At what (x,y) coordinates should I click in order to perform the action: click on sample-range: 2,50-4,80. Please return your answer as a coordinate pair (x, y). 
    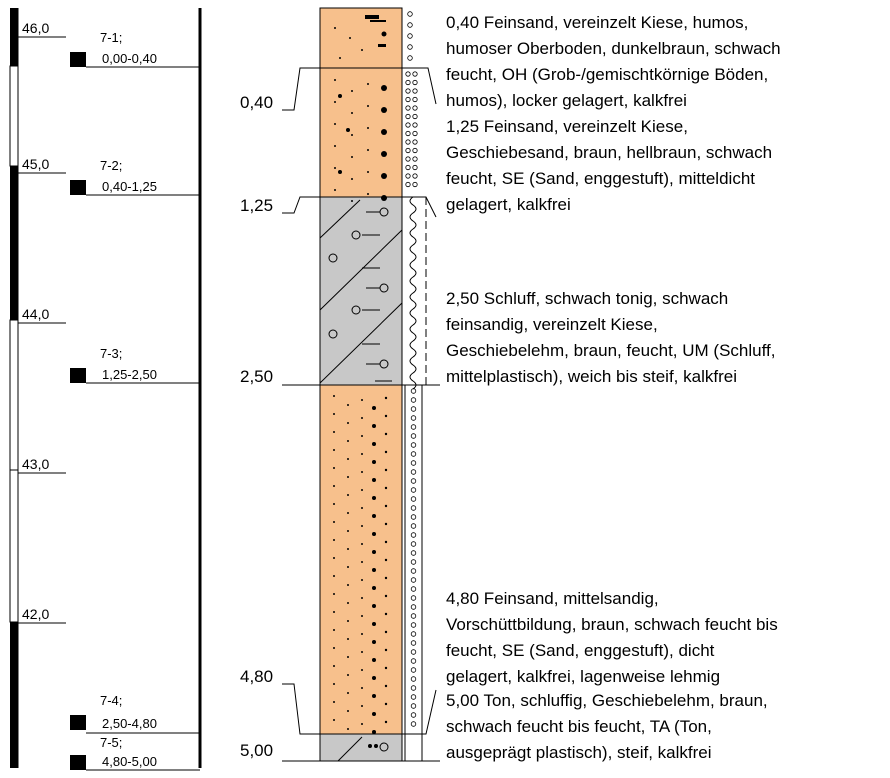
    Looking at the image, I should click on (129, 723).